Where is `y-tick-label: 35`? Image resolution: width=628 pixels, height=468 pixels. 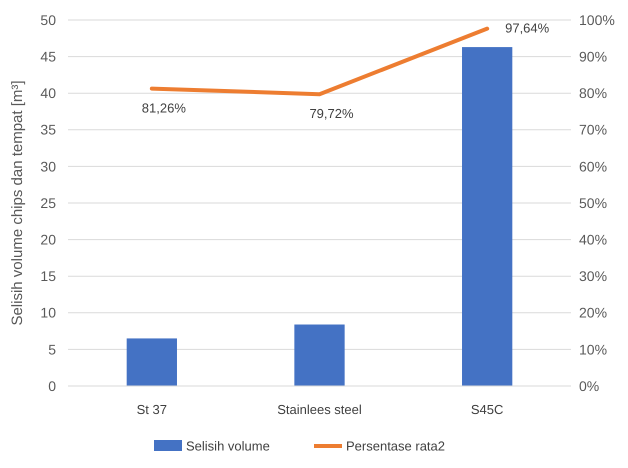
y-tick-label: 35 is located at coordinates (48, 130).